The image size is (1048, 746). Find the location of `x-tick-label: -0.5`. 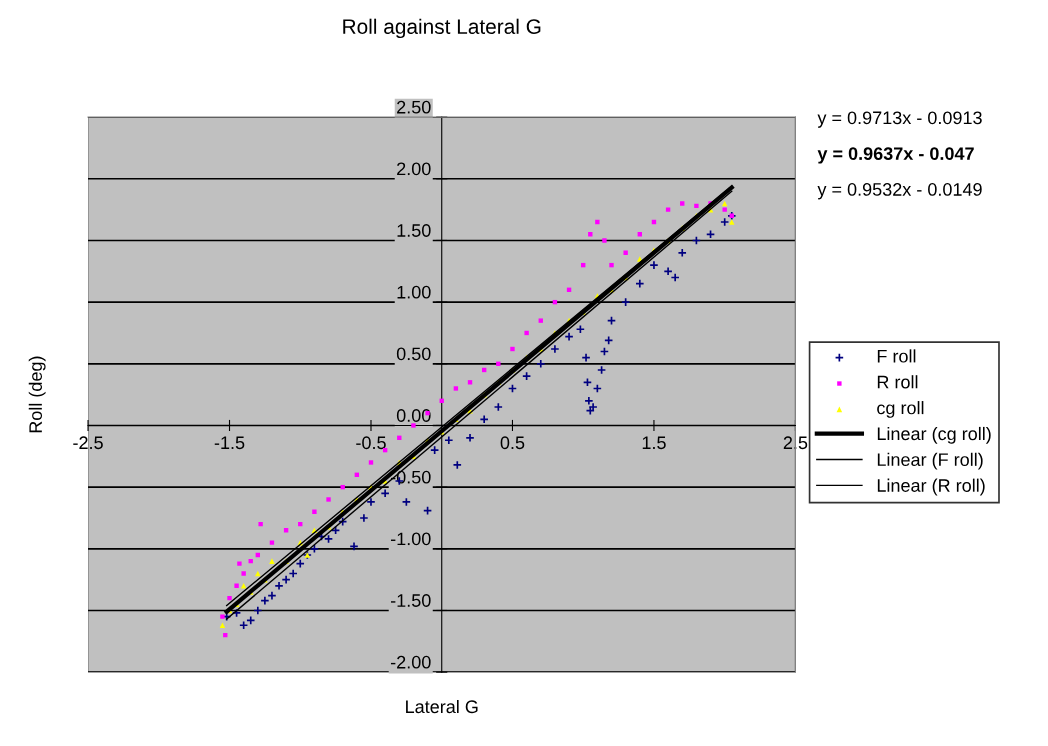

x-tick-label: -0.5 is located at coordinates (371, 443).